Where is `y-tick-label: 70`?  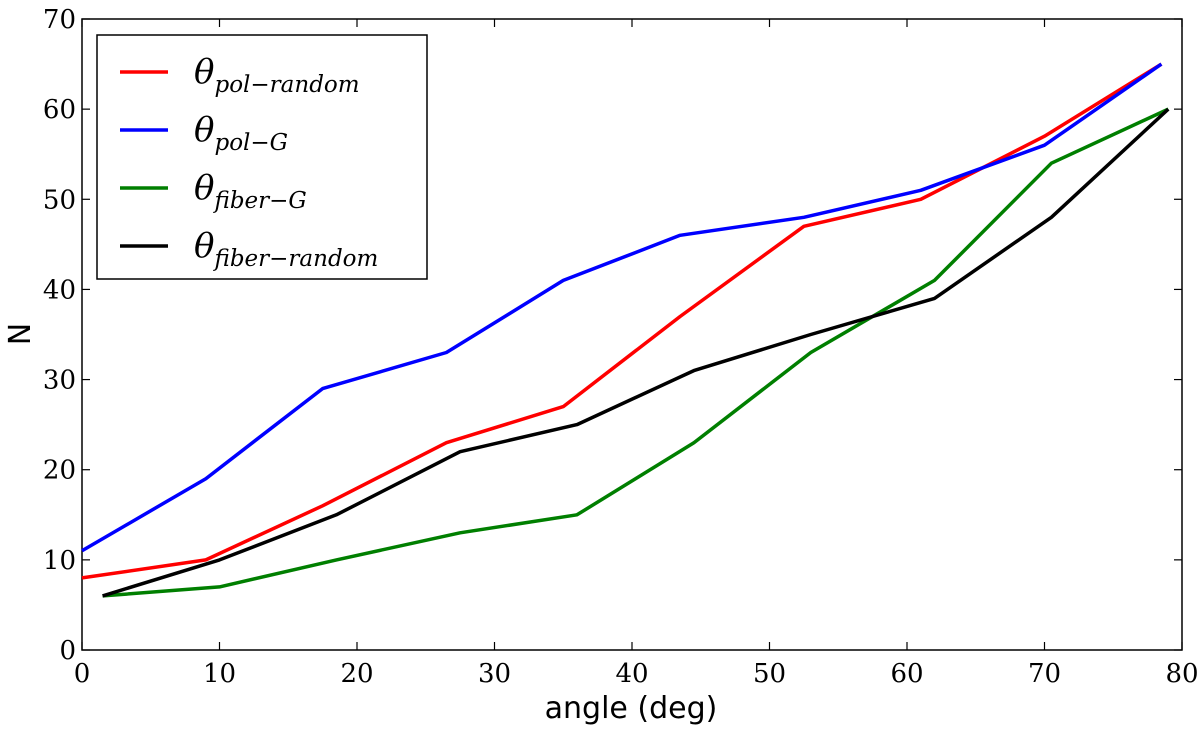 y-tick-label: 70 is located at coordinates (59, 20).